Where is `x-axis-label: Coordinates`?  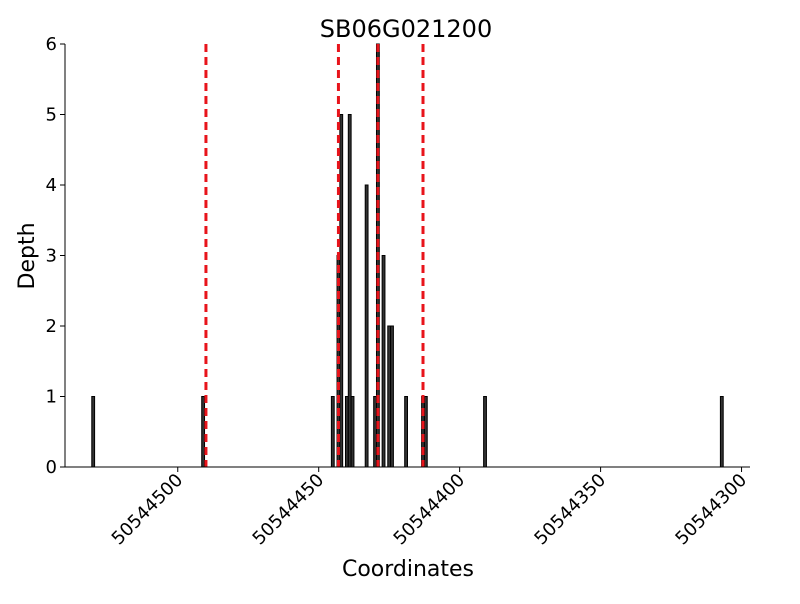 x-axis-label: Coordinates is located at coordinates (408, 569).